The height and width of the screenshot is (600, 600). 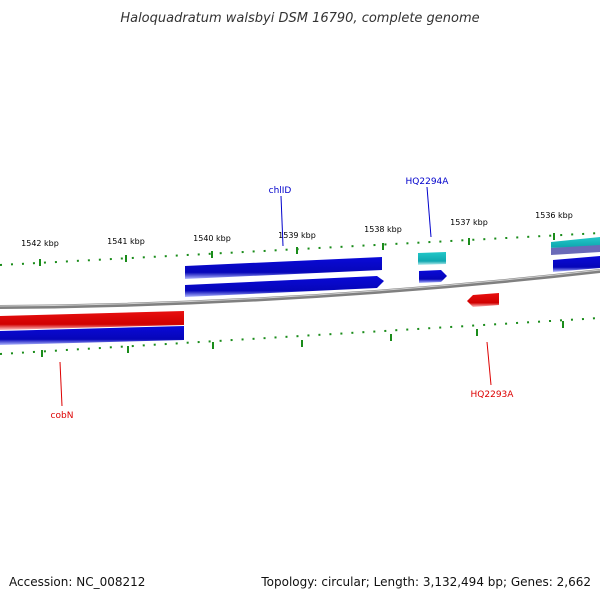 I want to click on gene-label-hq2293a: HQ2293A, so click(x=493, y=395).